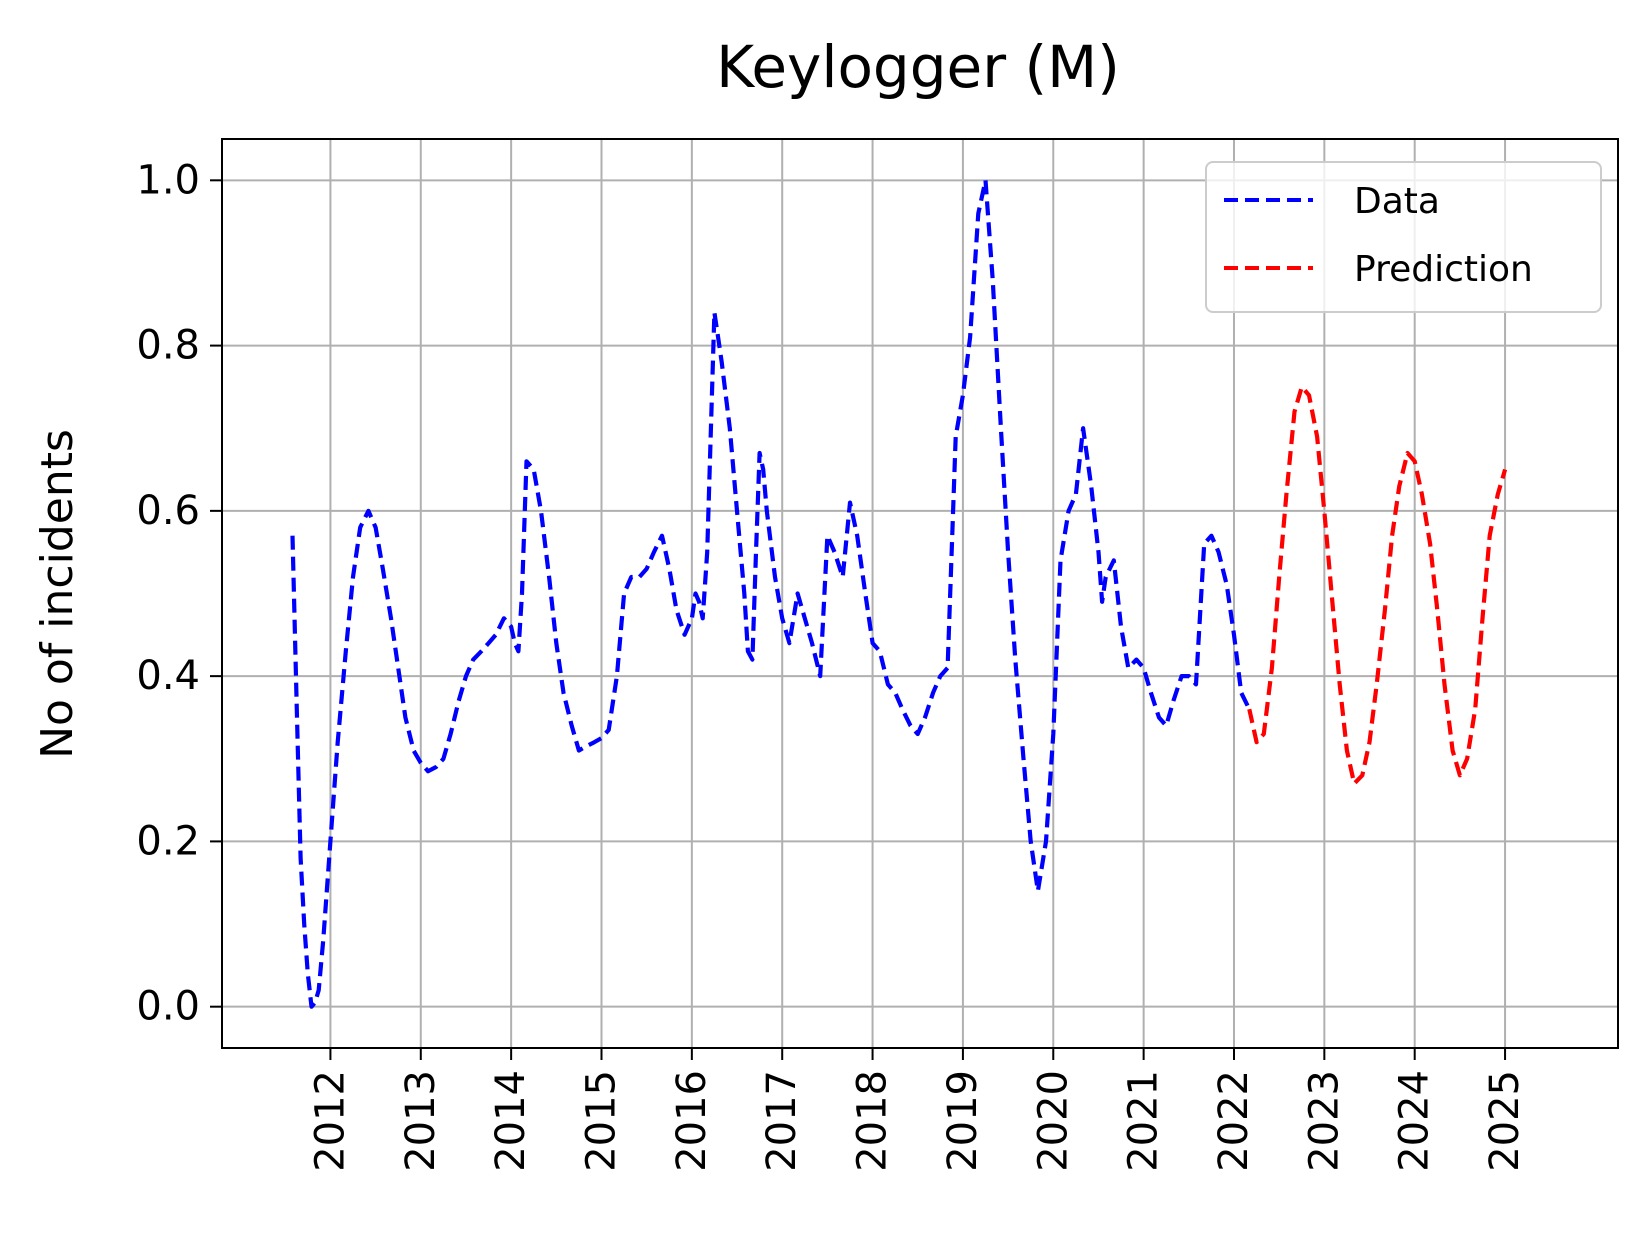  I want to click on legend-data-label: Data, so click(1397, 201).